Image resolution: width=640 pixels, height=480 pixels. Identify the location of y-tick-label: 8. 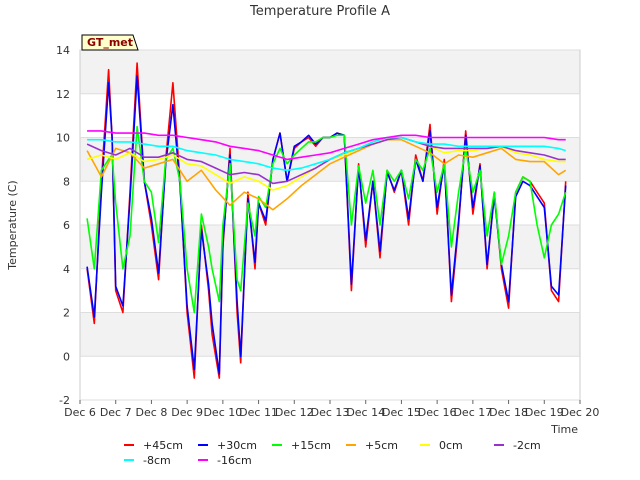
(66, 181).